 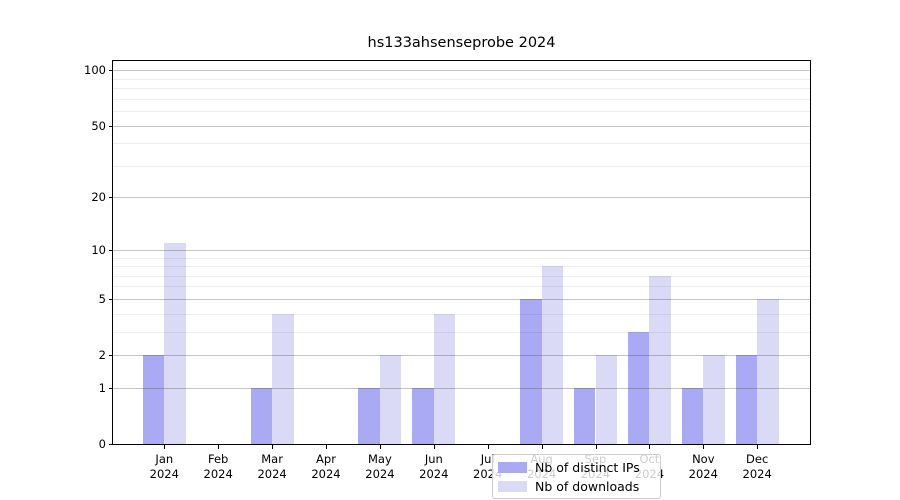 I want to click on x-tick-label-mar: Mar 2024, so click(x=272, y=467).